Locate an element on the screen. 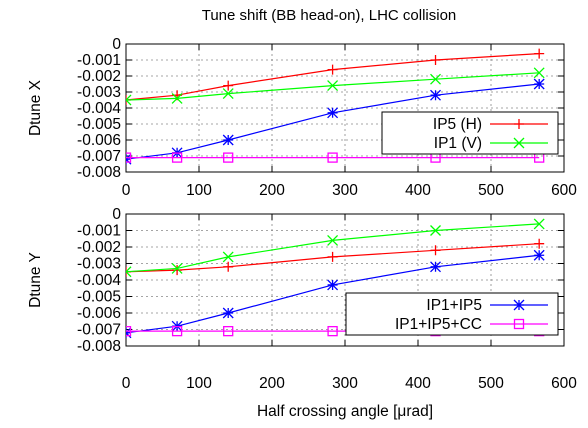  y-axis-title: Dtune Y is located at coordinates (35, 280).